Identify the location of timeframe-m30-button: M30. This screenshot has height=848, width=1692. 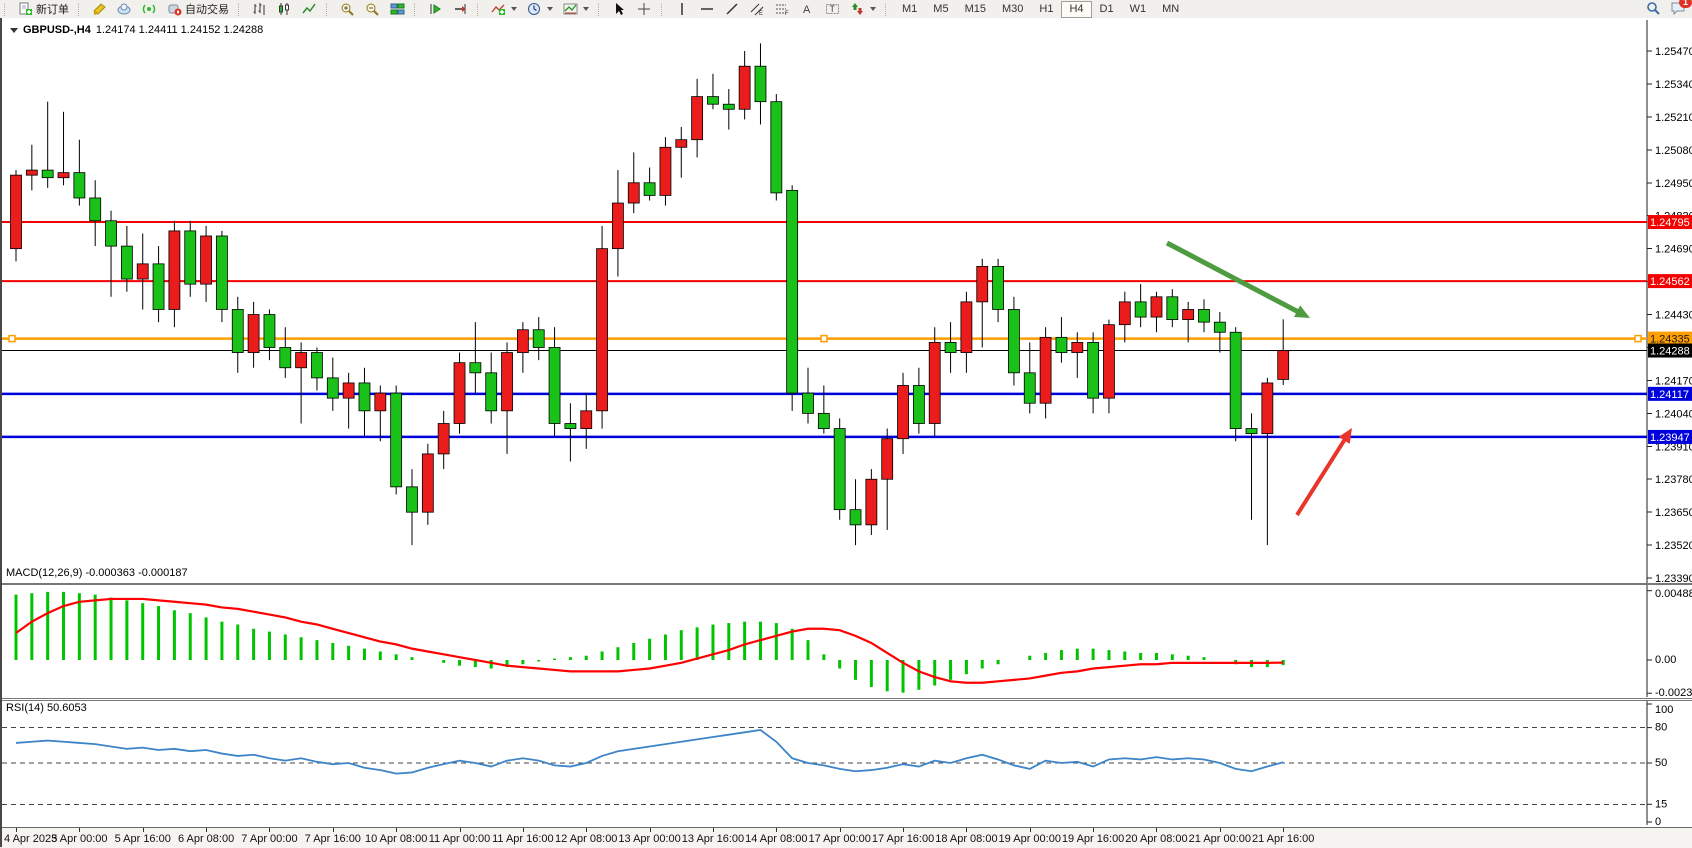
(1012, 8).